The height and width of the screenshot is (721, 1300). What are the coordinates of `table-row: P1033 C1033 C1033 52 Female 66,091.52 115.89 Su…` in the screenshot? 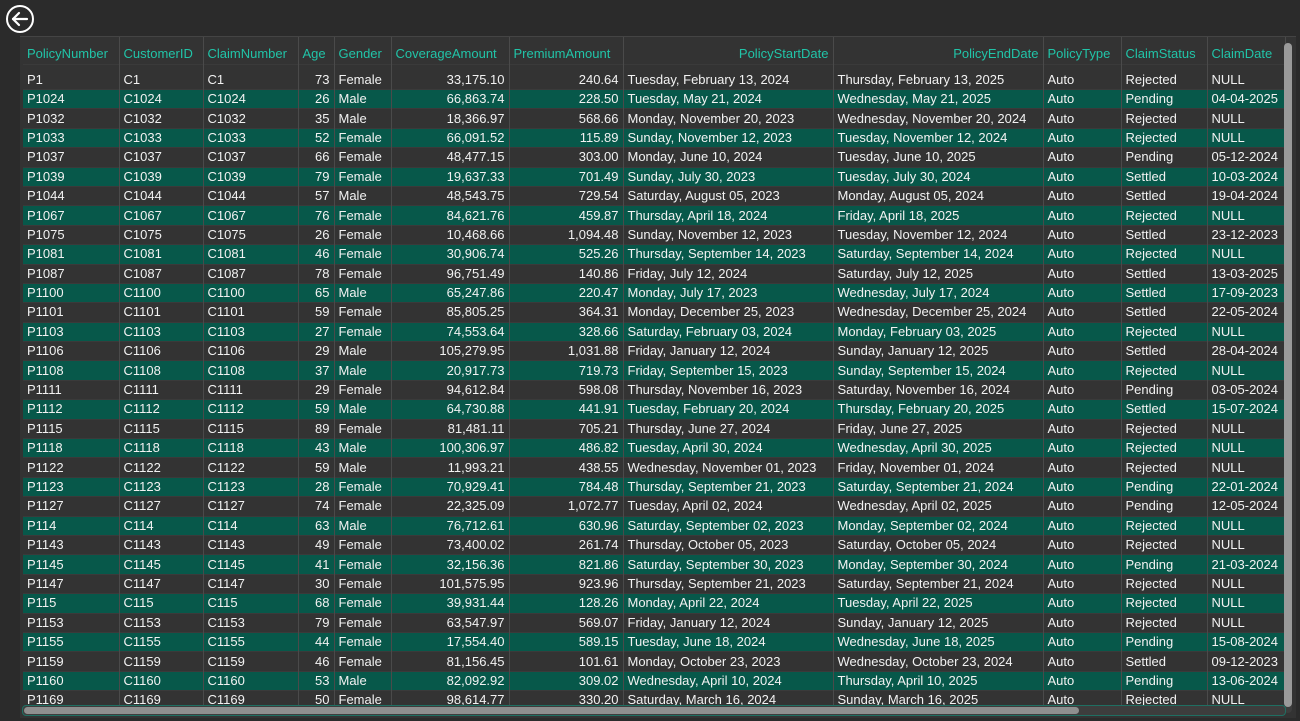 It's located at (654, 137).